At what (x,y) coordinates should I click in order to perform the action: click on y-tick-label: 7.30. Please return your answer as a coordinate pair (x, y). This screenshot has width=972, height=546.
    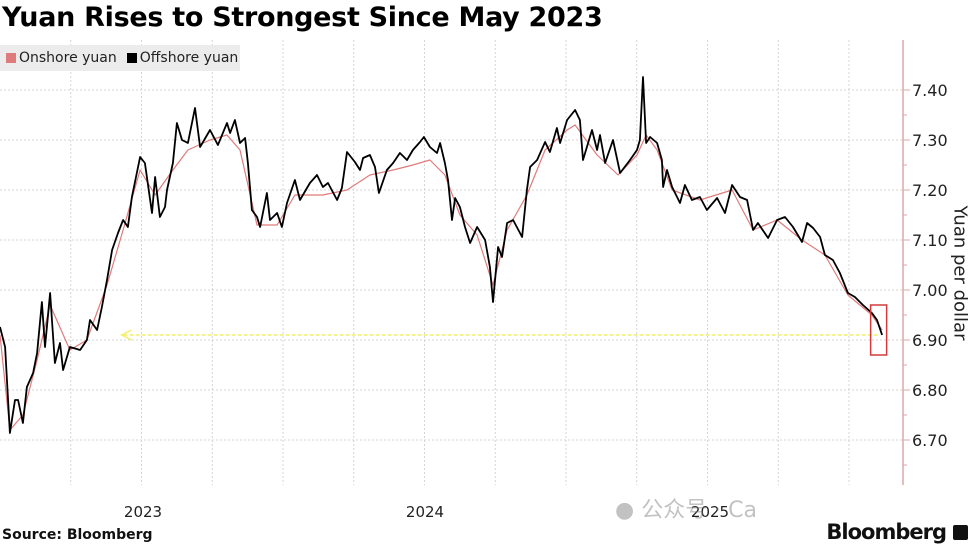
    Looking at the image, I should click on (930, 140).